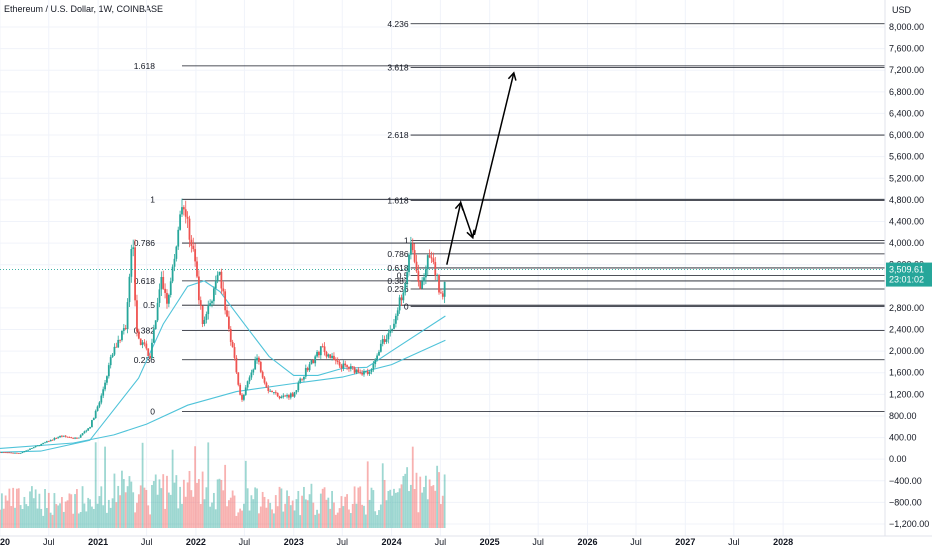  Describe the element at coordinates (145, 331) in the screenshot. I see `fib-left-label: 0.382` at that location.